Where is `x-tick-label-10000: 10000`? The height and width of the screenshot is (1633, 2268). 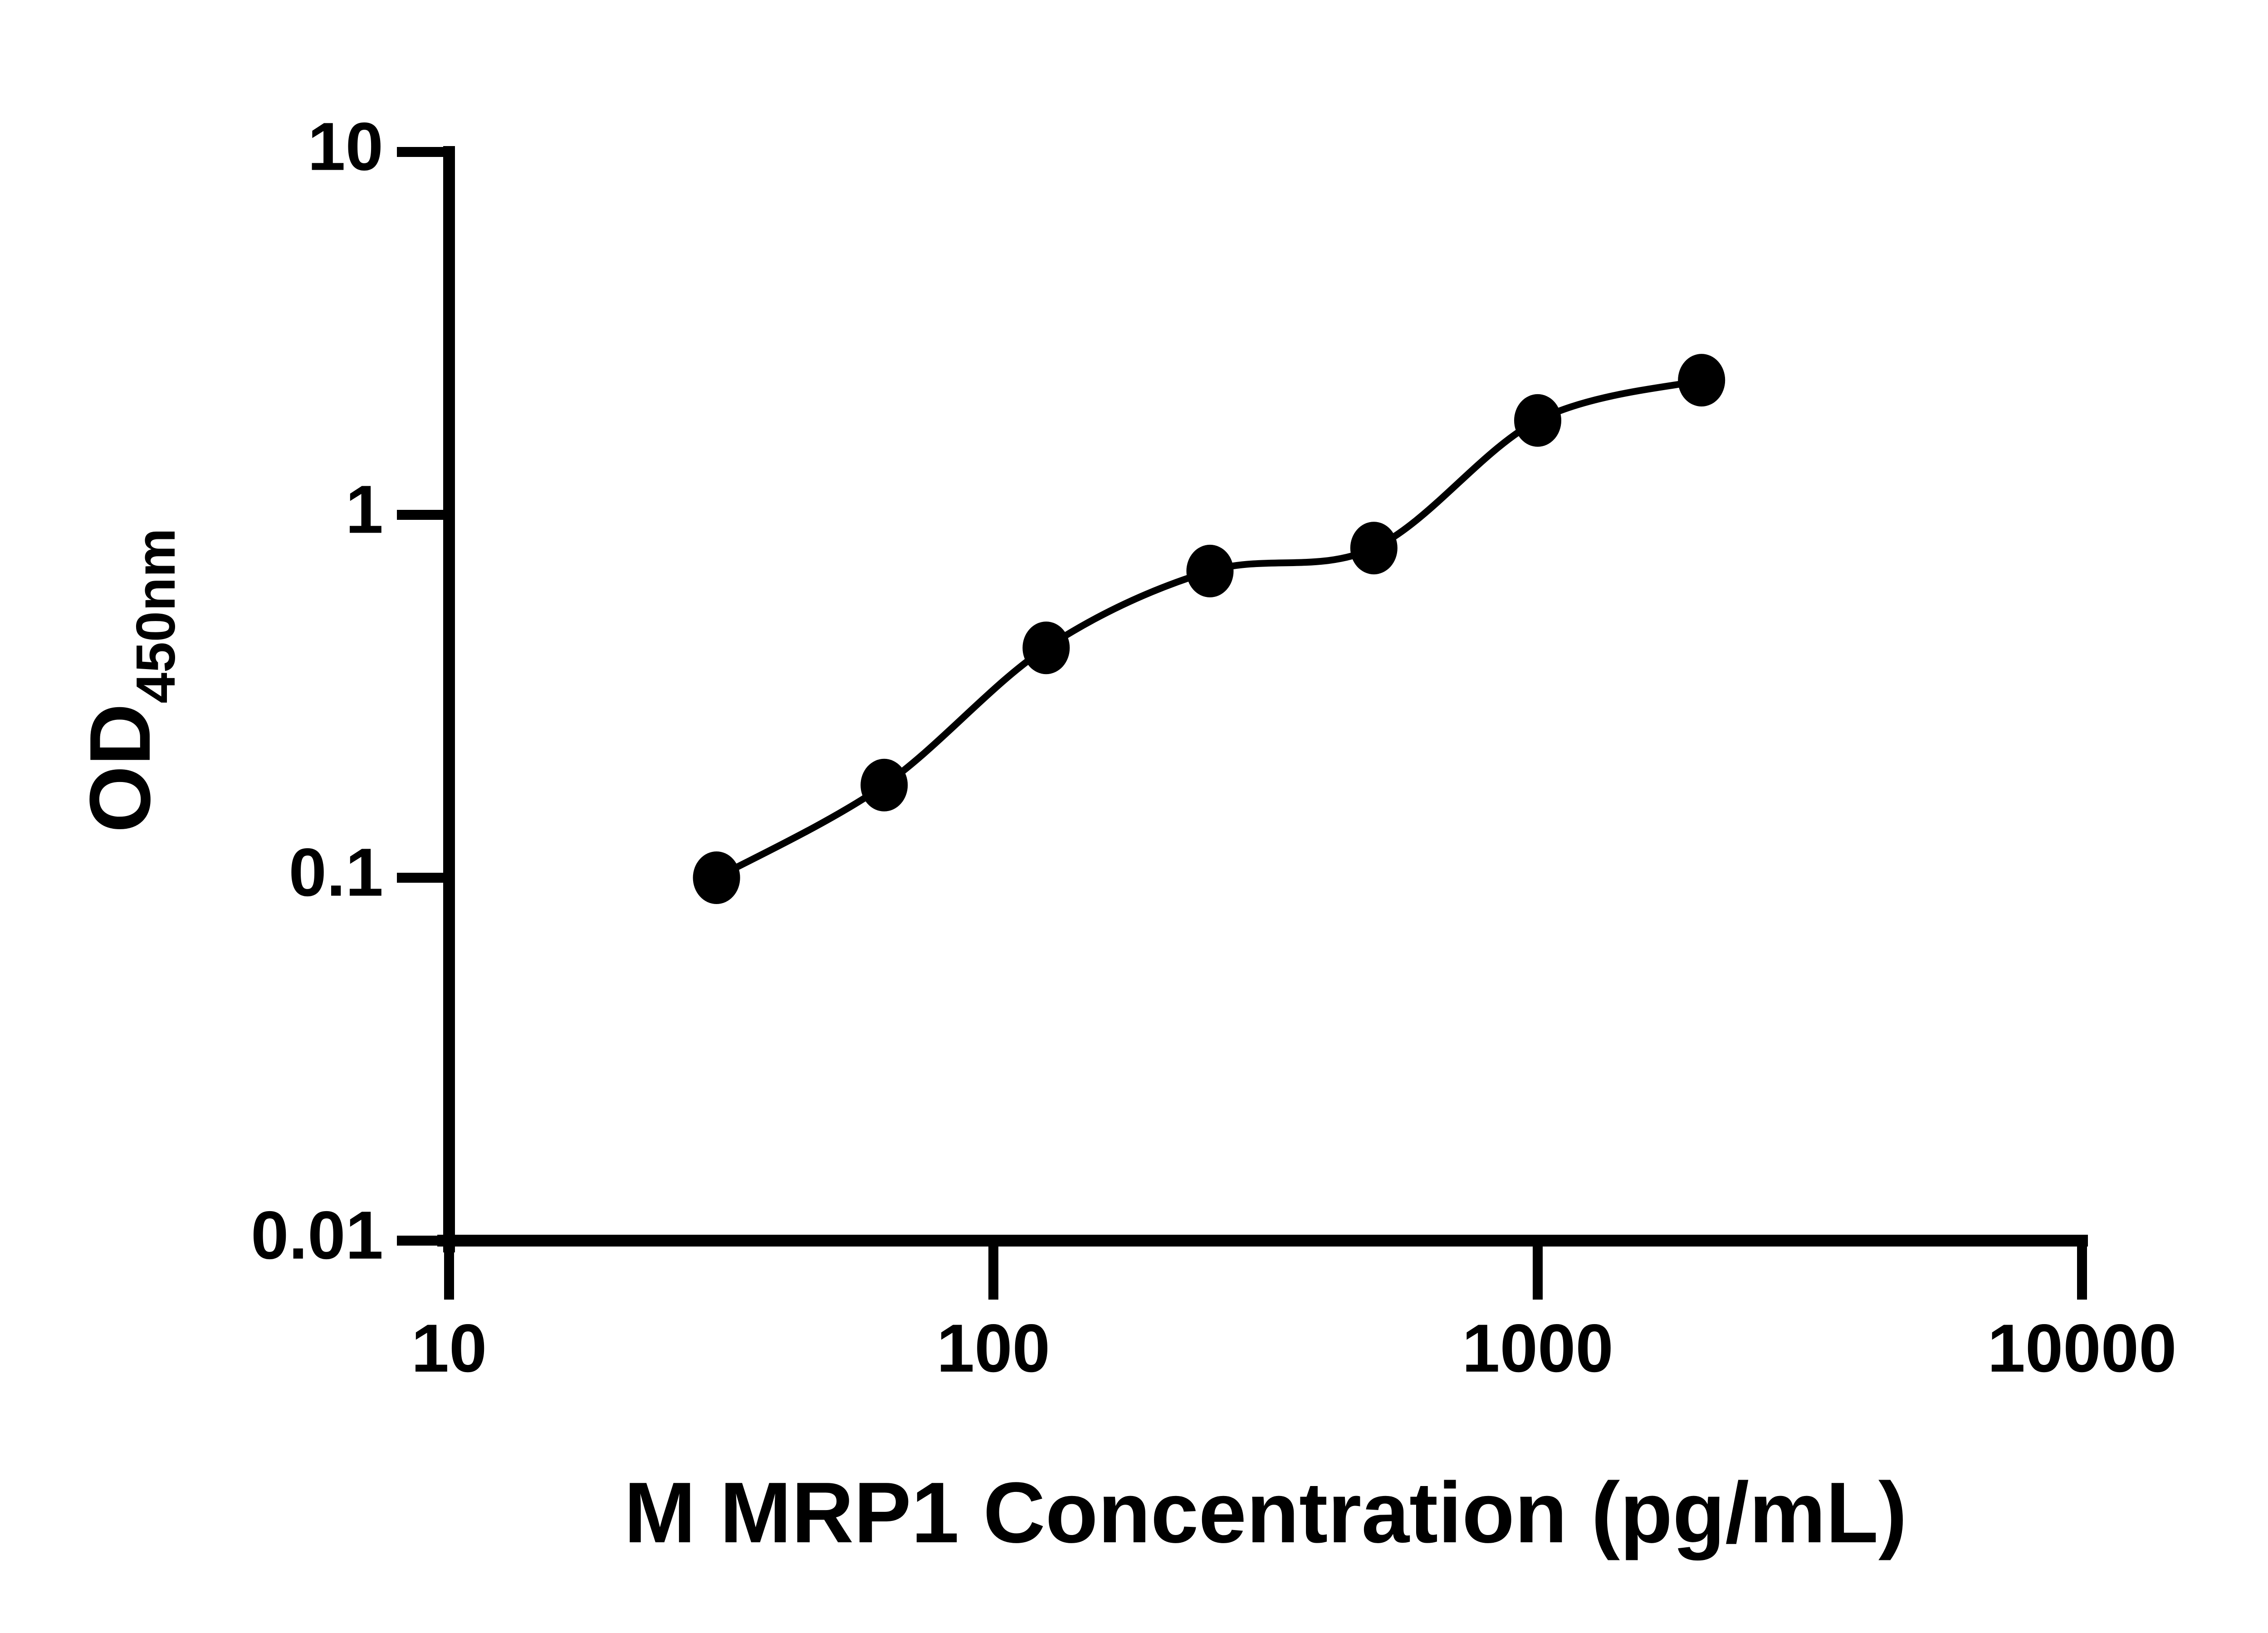
x-tick-label-10000: 10000 is located at coordinates (2081, 1348).